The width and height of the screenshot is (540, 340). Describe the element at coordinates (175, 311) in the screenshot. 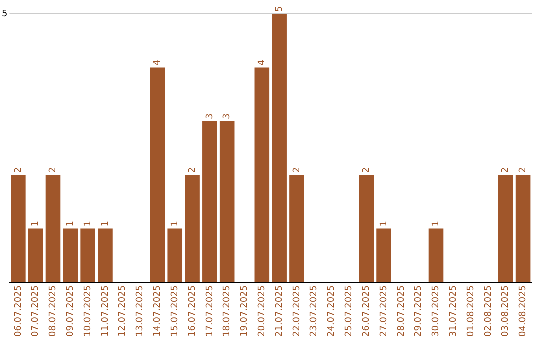

I see `x-tick-label: 15.07.2025` at that location.